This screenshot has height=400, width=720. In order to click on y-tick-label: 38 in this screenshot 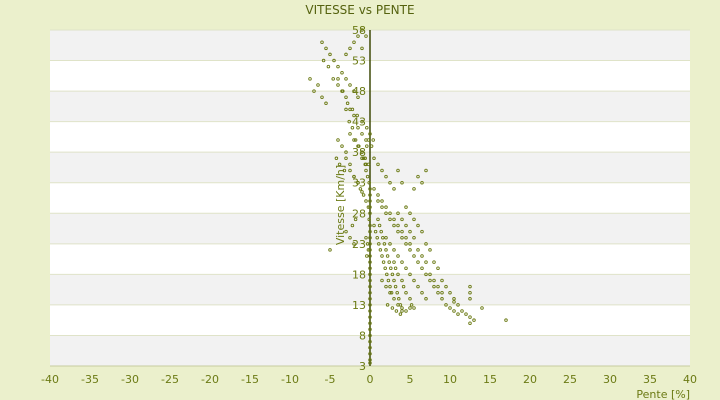, I will do `click(359, 152)`.